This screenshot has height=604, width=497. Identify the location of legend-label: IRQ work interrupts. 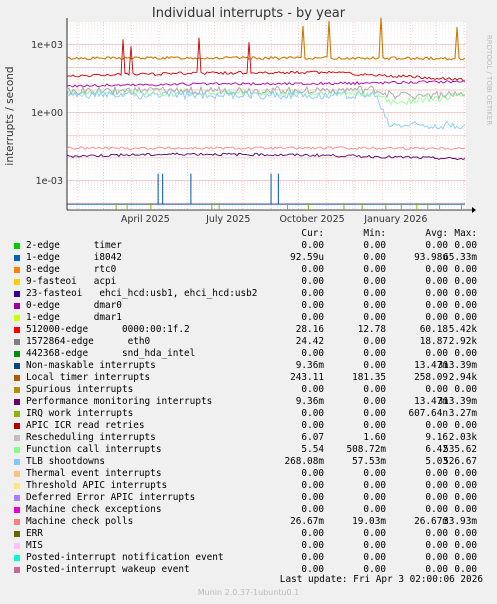
(80, 413).